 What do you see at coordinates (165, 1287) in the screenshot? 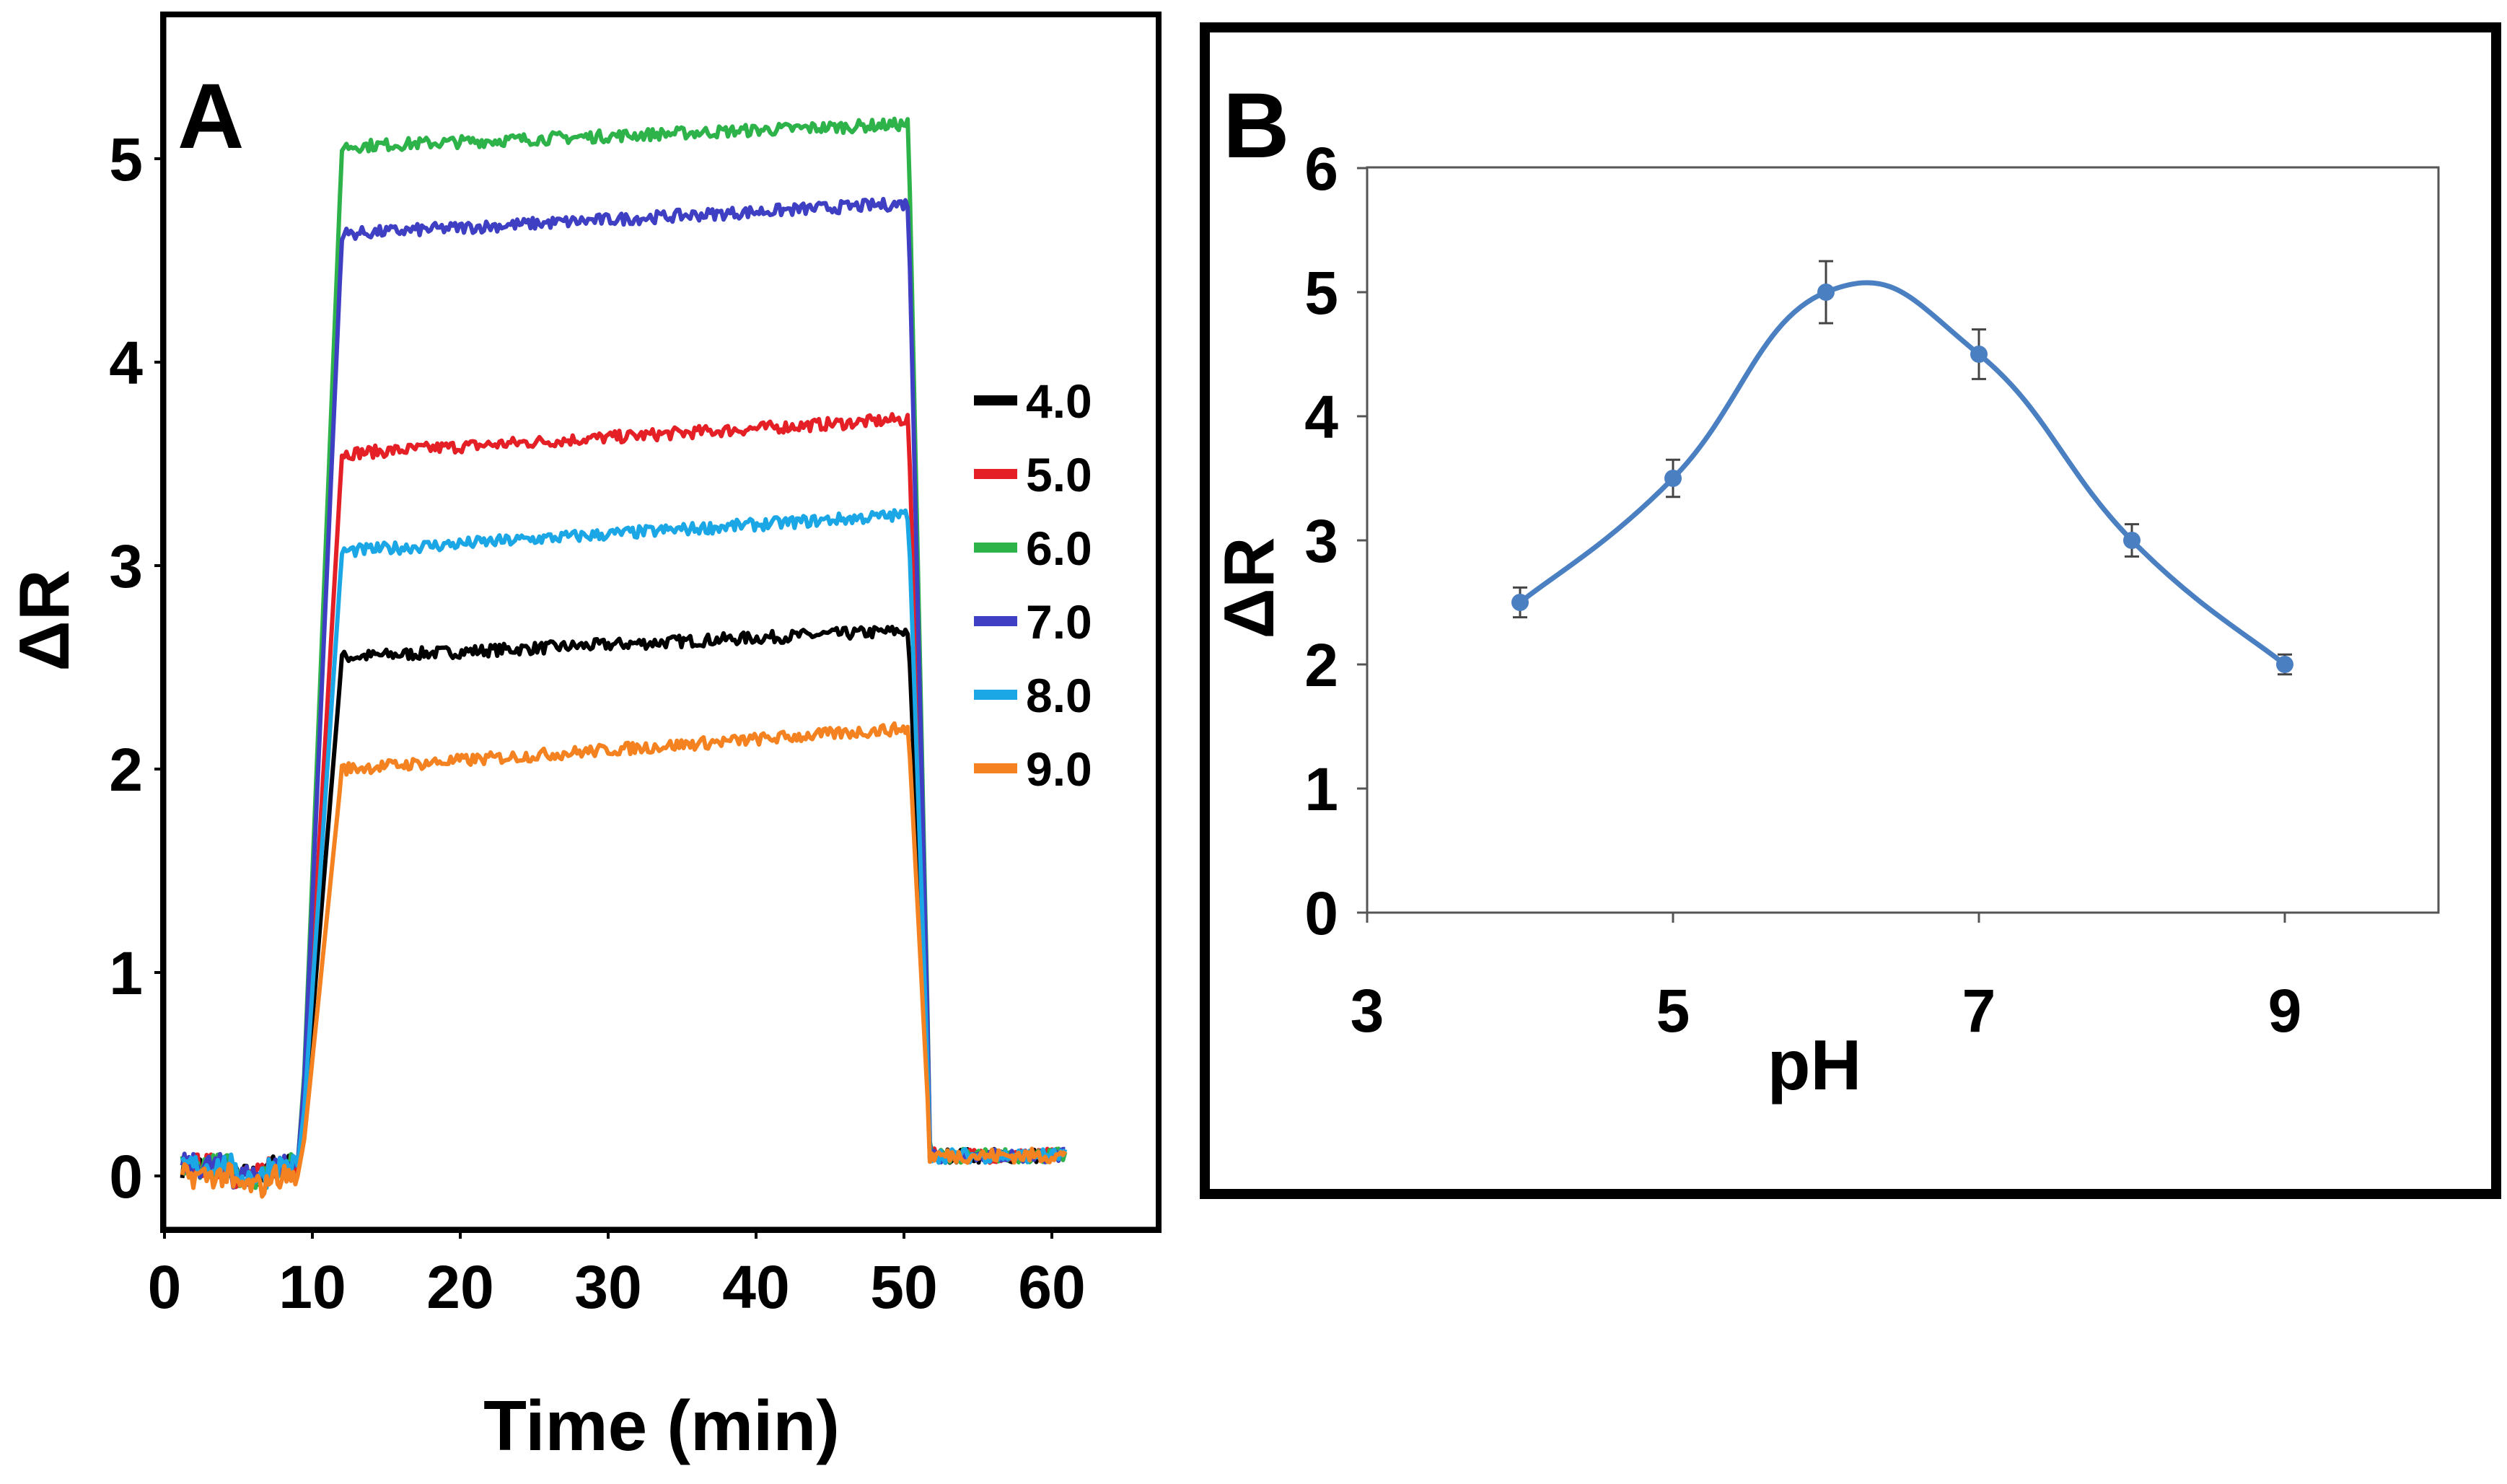
I see `x-tick-label: 0` at bounding box center [165, 1287].